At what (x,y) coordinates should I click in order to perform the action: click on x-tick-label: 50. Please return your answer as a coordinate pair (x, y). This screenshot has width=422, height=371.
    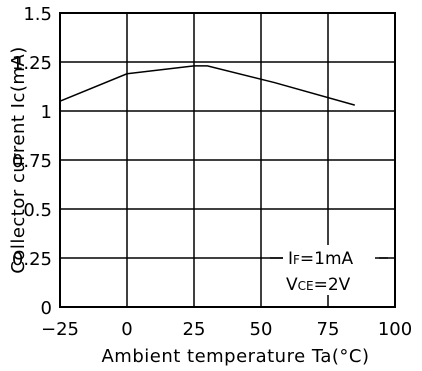
    Looking at the image, I should click on (261, 329).